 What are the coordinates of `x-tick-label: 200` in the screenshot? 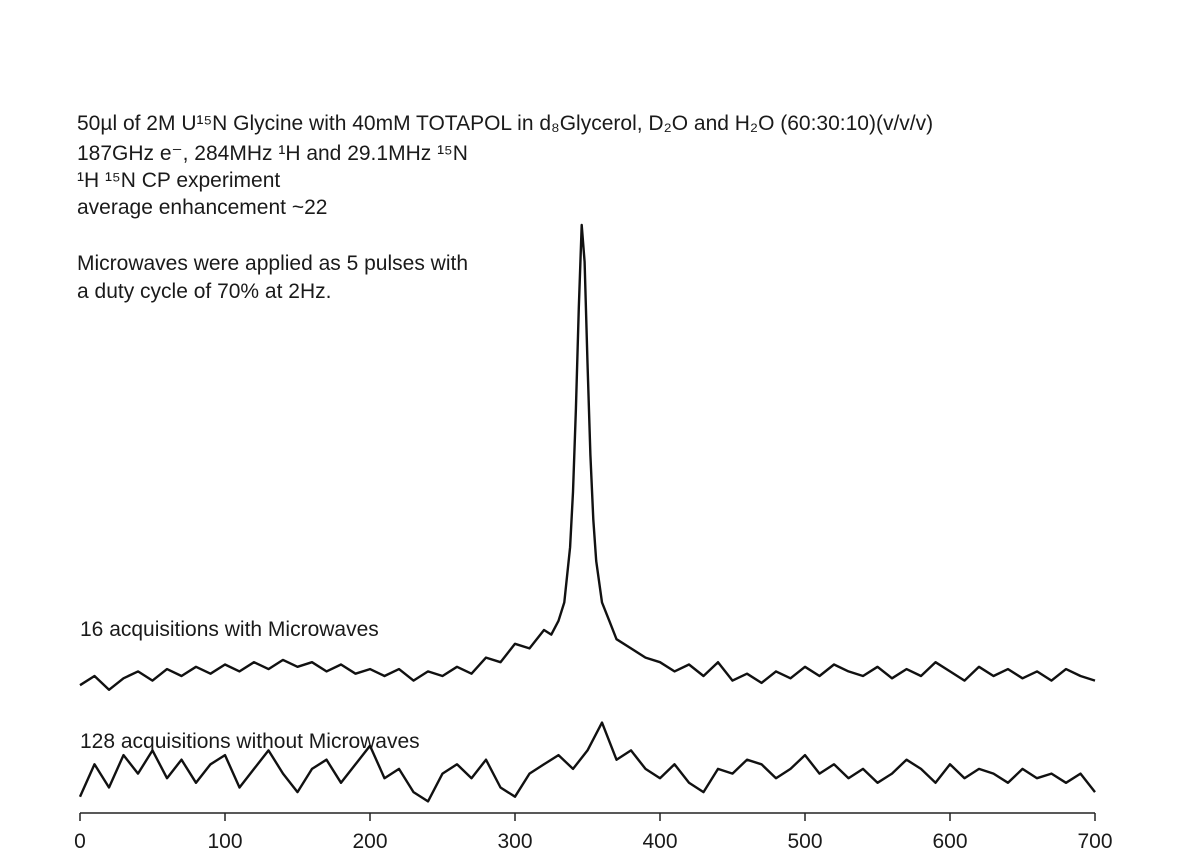 It's located at (369, 839).